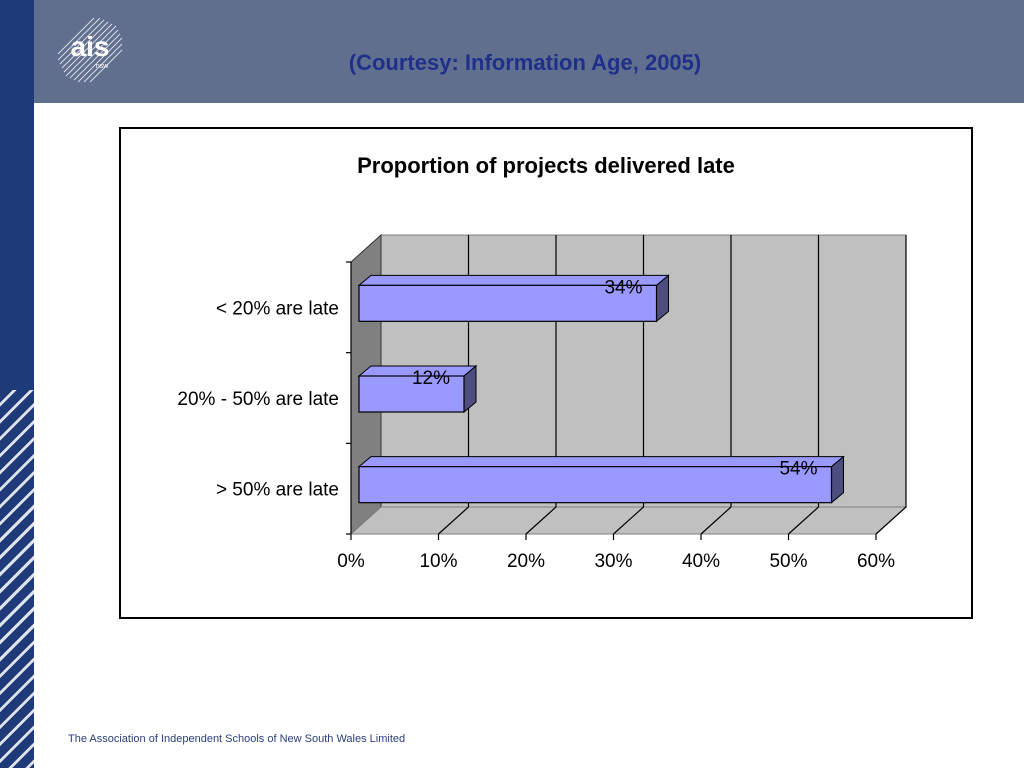  I want to click on data-label: 12%, so click(431, 378).